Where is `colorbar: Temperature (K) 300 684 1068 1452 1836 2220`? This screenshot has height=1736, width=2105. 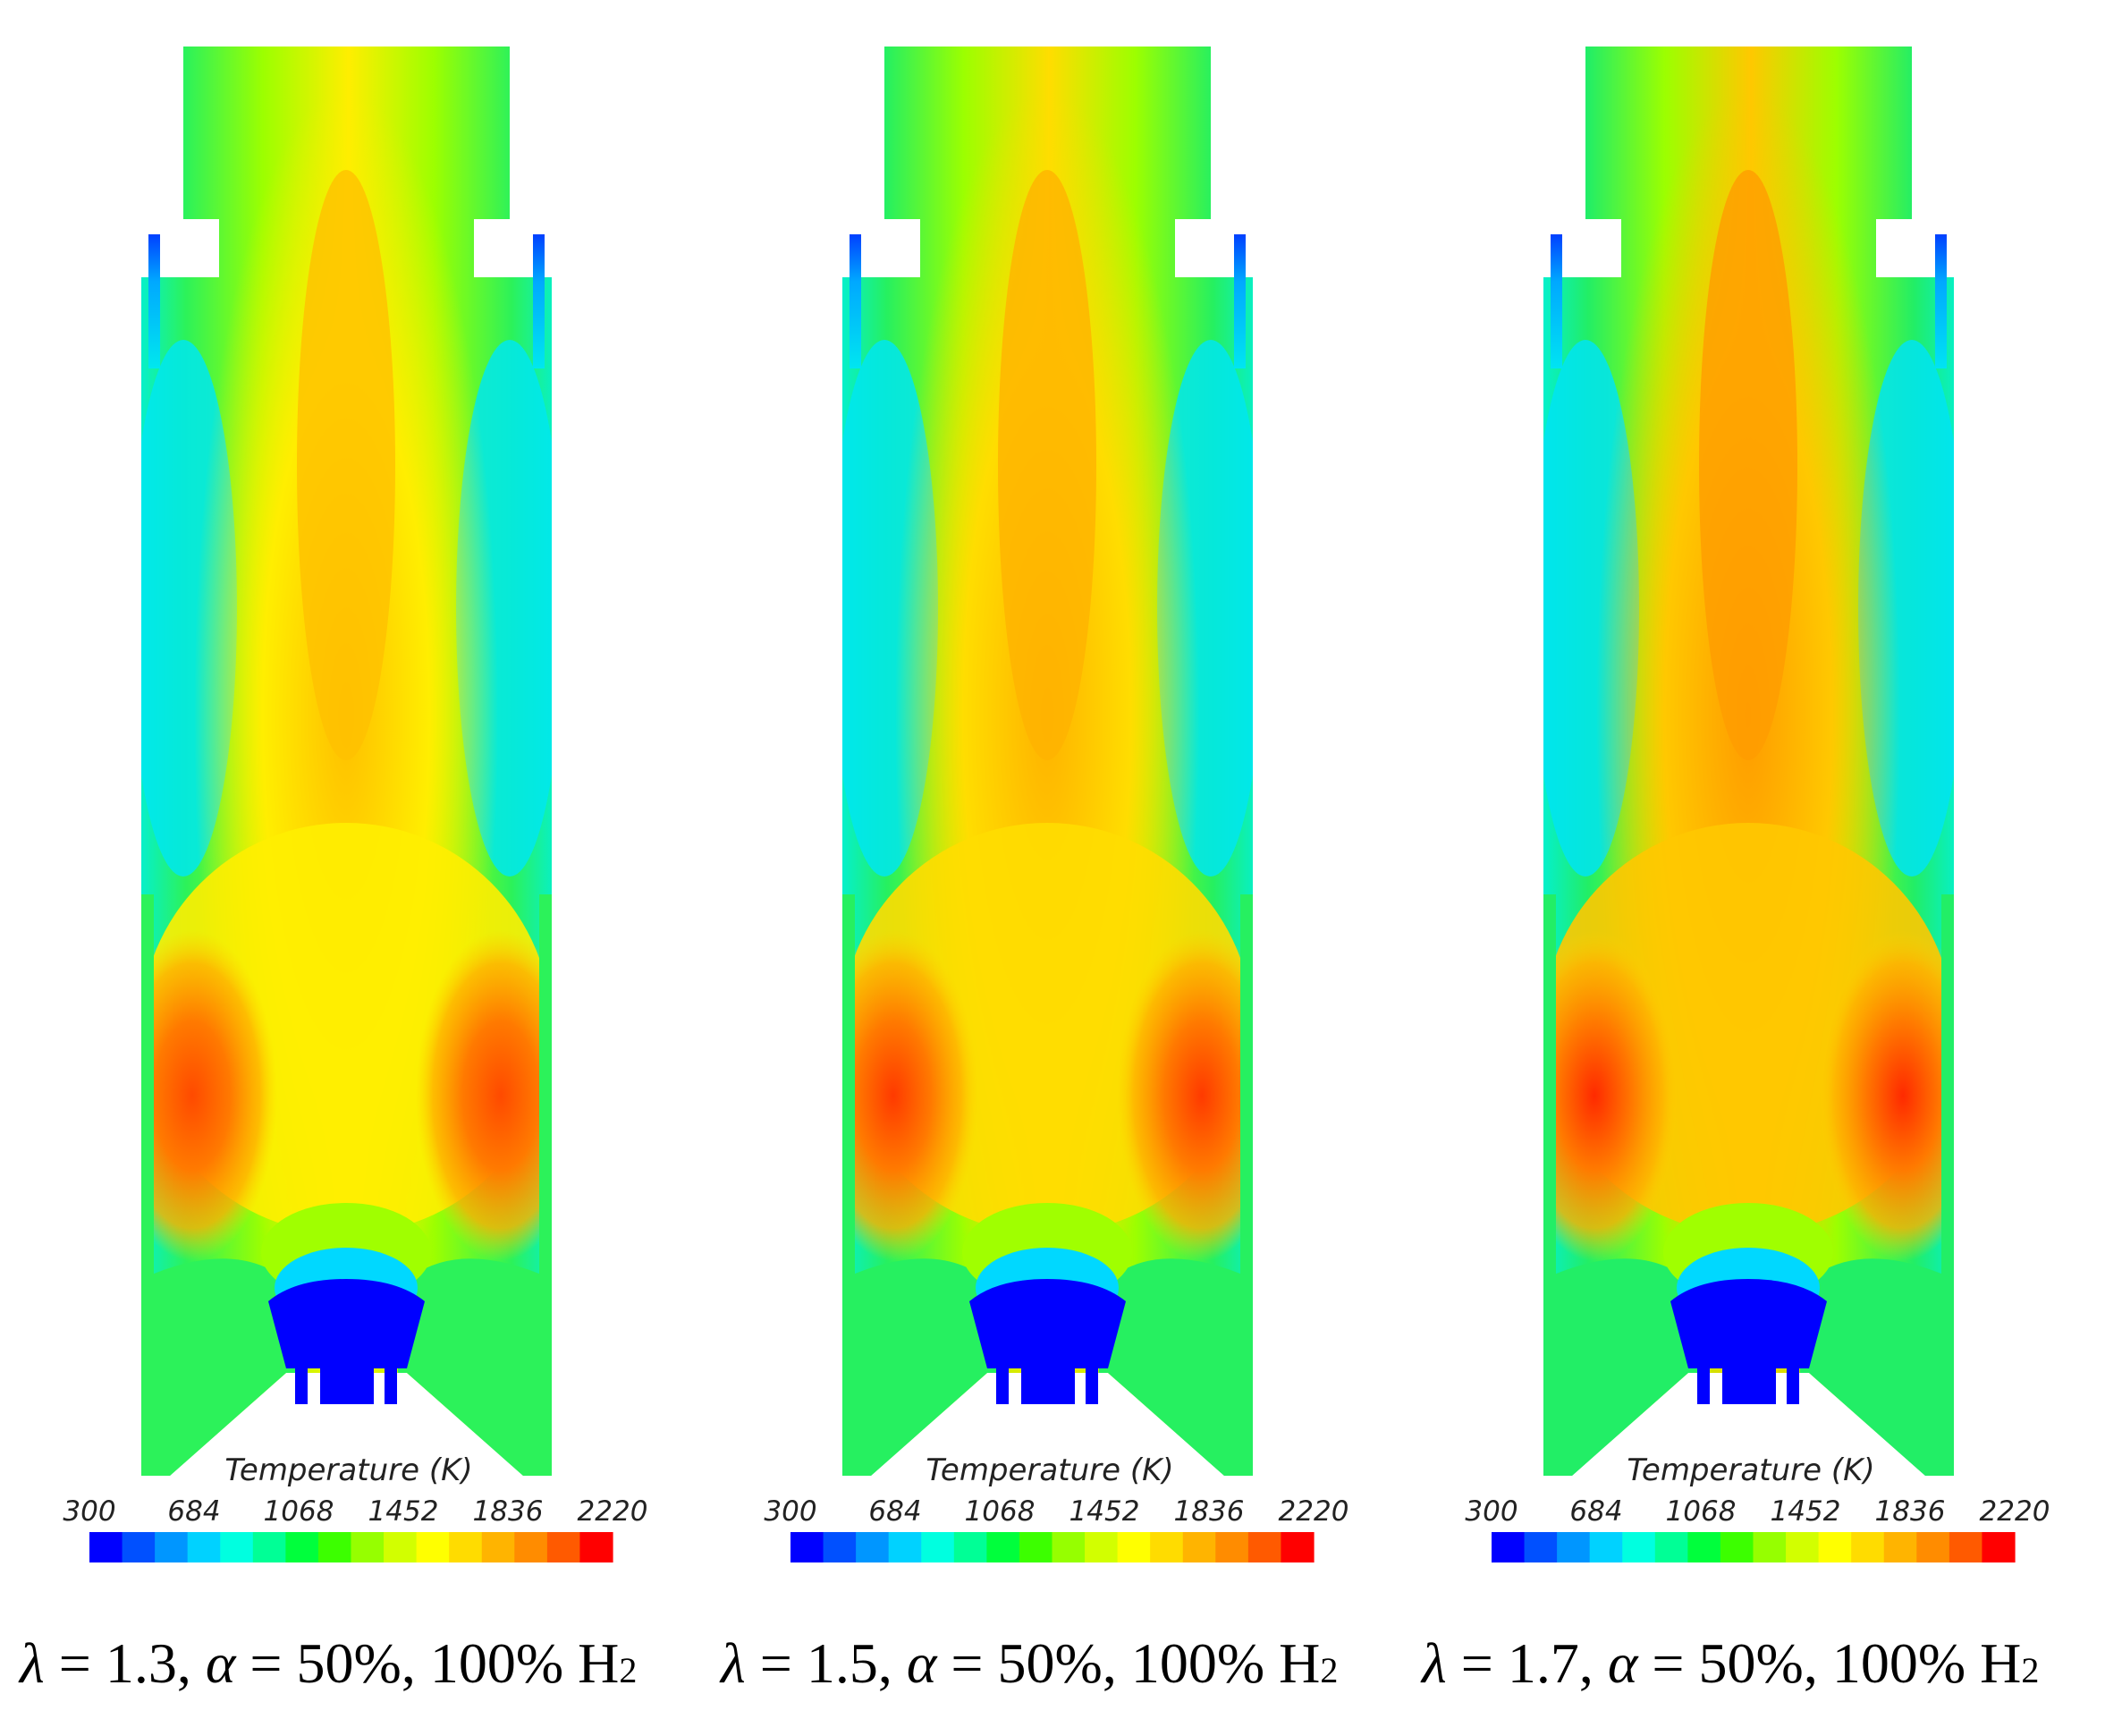 colorbar: Temperature (K) 300 684 1068 1452 1836 2220 is located at coordinates (1757, 1507).